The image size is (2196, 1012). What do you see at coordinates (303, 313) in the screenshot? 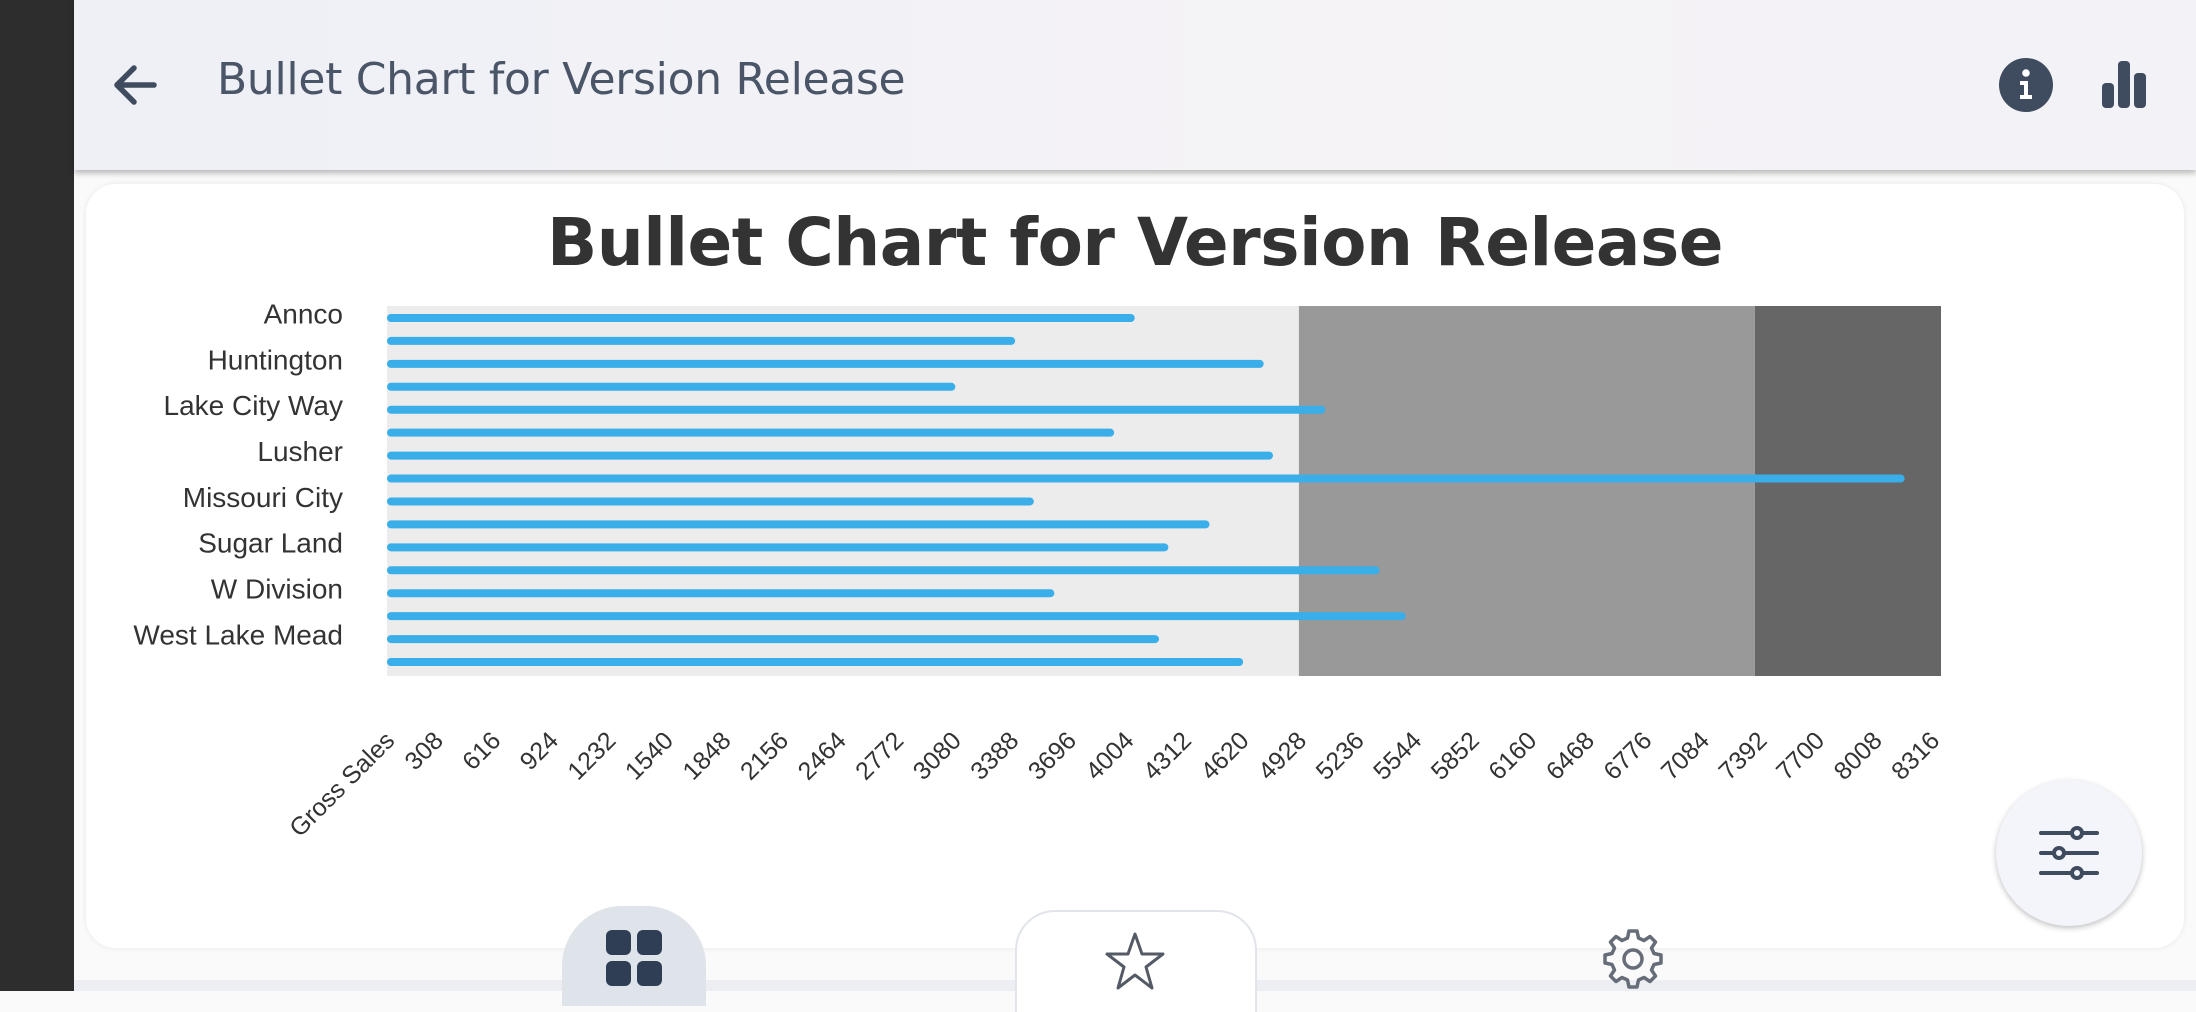
I see `category-label: Annco` at bounding box center [303, 313].